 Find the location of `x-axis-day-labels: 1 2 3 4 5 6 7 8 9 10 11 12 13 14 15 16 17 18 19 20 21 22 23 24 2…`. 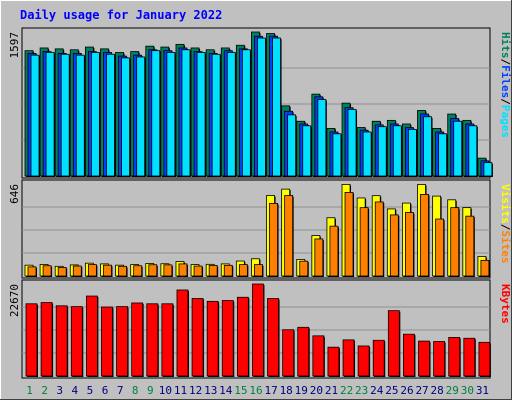

x-axis-day-labels: 1 2 3 4 5 6 7 8 9 10 11 12 13 14 15 16 17 18 19 20 21 22 23 24 2… is located at coordinates (257, 390).